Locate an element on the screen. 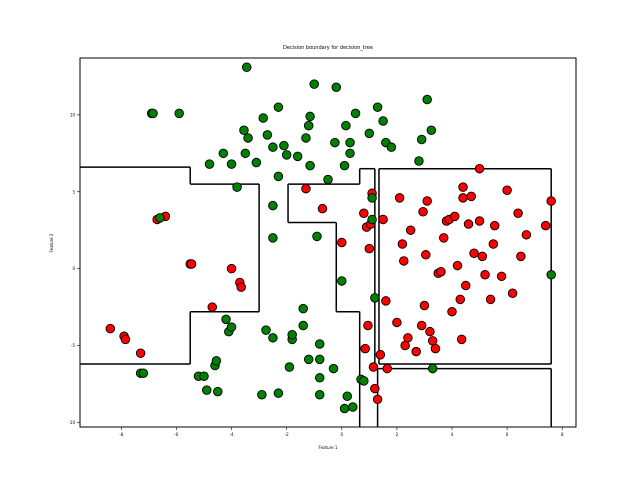  x-axis-label: Feature 1 is located at coordinates (328, 447).